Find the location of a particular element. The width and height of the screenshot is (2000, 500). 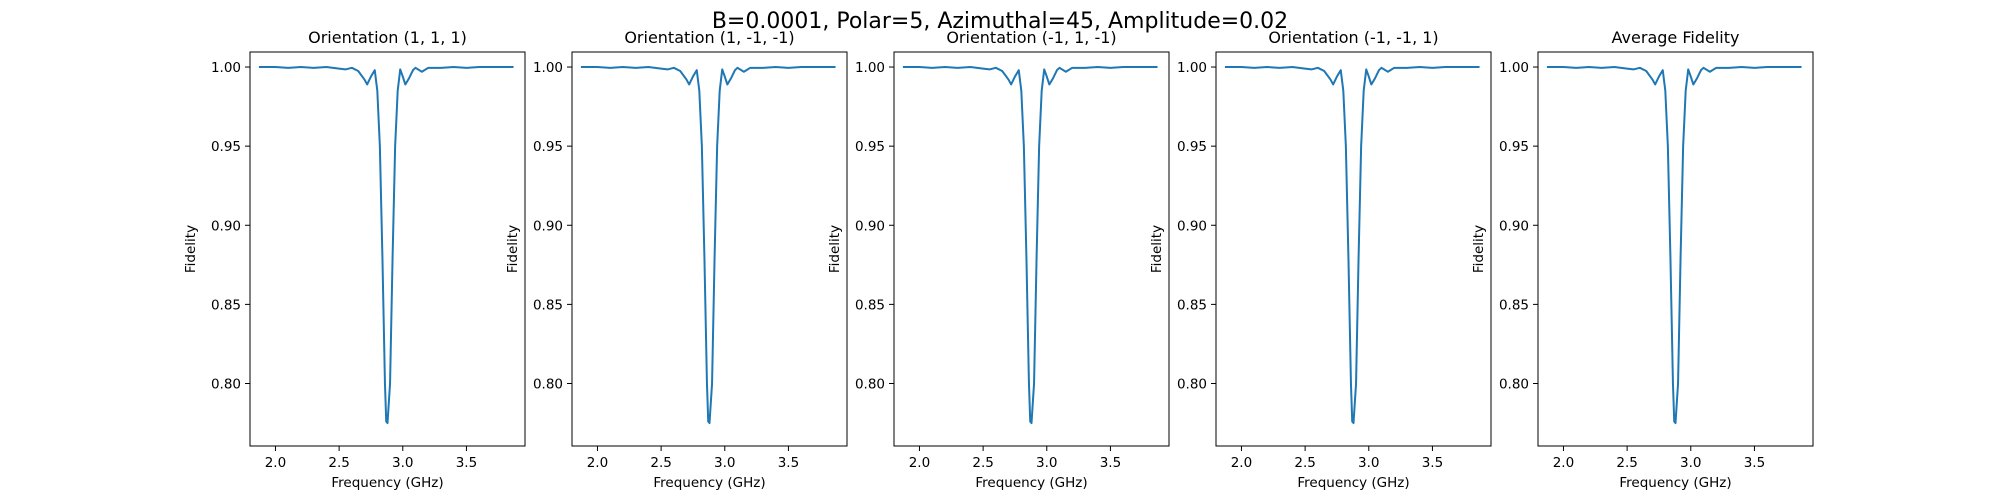

subplot-title: Orientation (1, 1, 1) is located at coordinates (387, 37).